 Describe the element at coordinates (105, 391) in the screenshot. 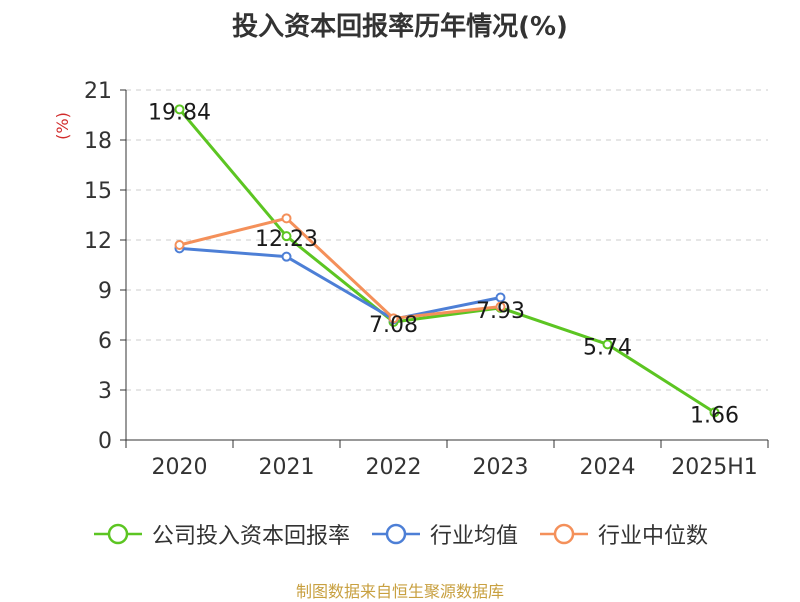

I see `y-tick-label: 3` at that location.